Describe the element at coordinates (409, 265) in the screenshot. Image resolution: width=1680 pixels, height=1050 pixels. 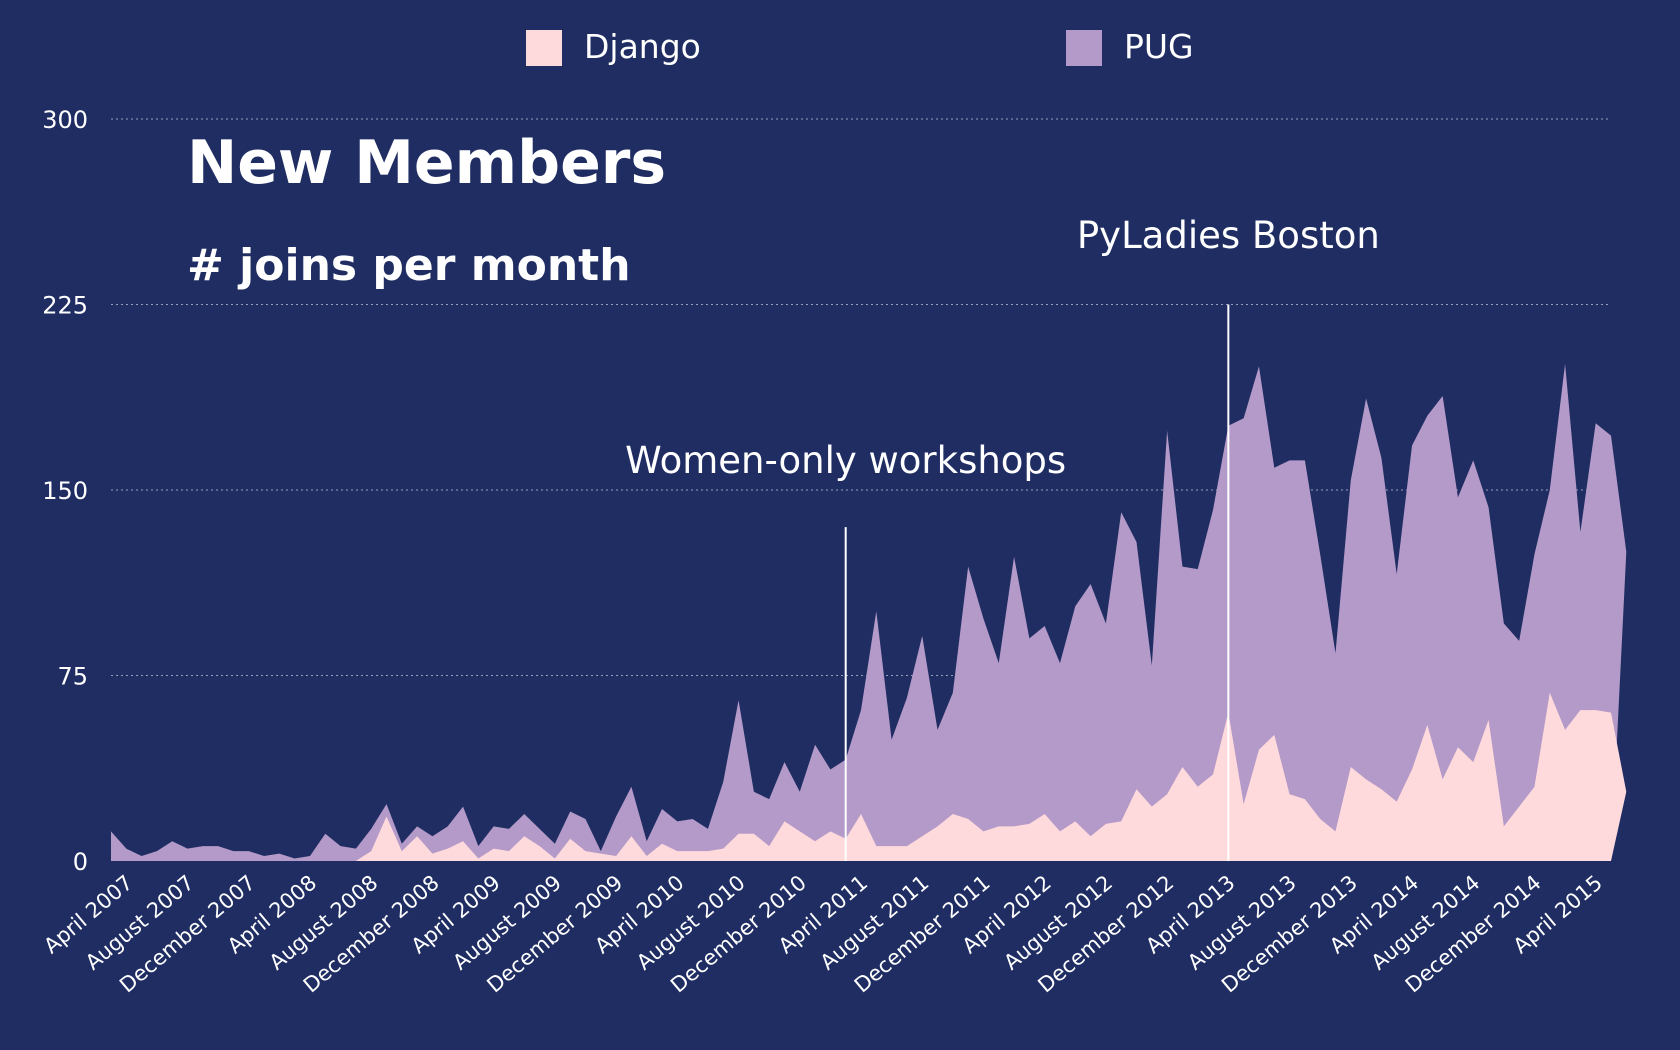
I see `chart-subtitle: # joins per month` at that location.